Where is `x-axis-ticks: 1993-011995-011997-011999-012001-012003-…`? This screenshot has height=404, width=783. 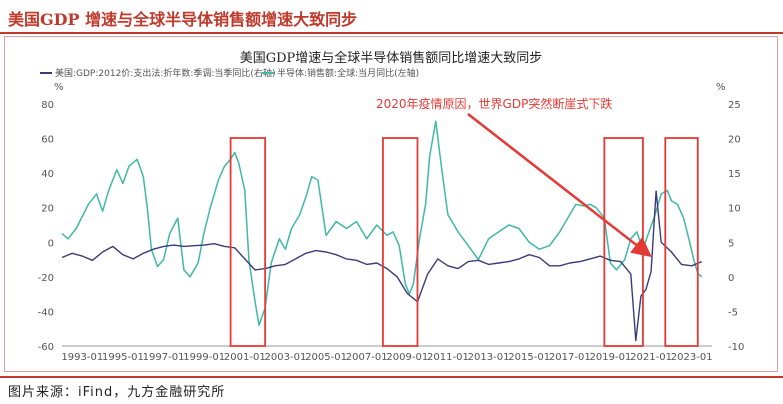
x-axis-ticks: 1993-011995-011997-011999-012001-012003-… is located at coordinates (386, 357).